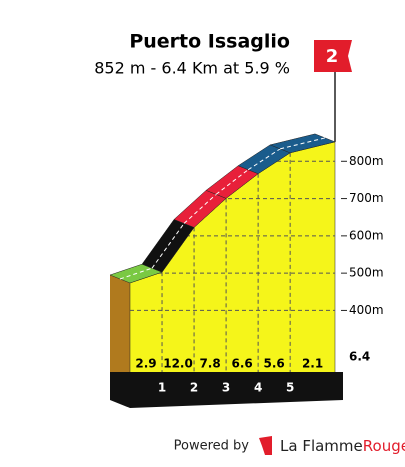  What do you see at coordinates (178, 364) in the screenshot?
I see `grade-label: 12.0` at bounding box center [178, 364].